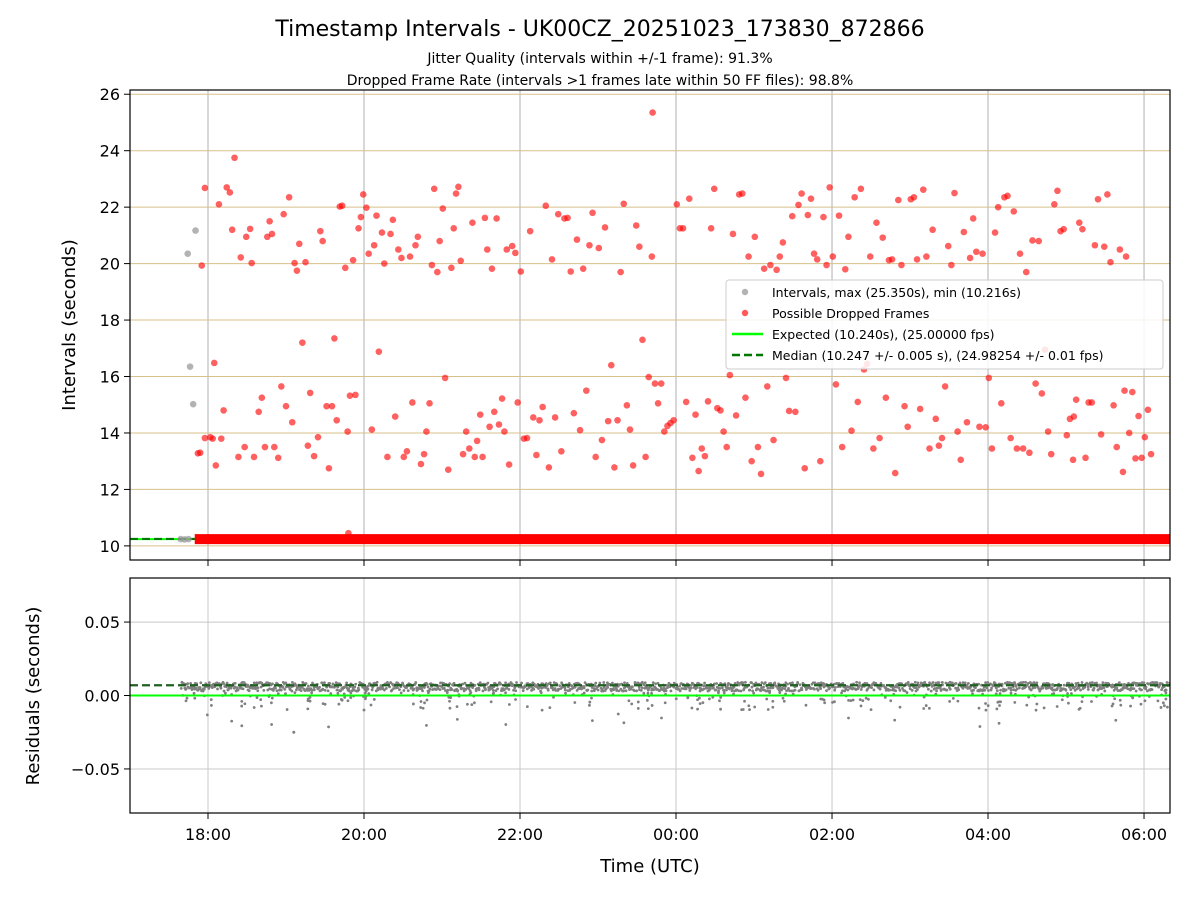 Image resolution: width=1200 pixels, height=900 pixels. Describe the element at coordinates (195, 230) in the screenshot. I see `interval-point` at that location.